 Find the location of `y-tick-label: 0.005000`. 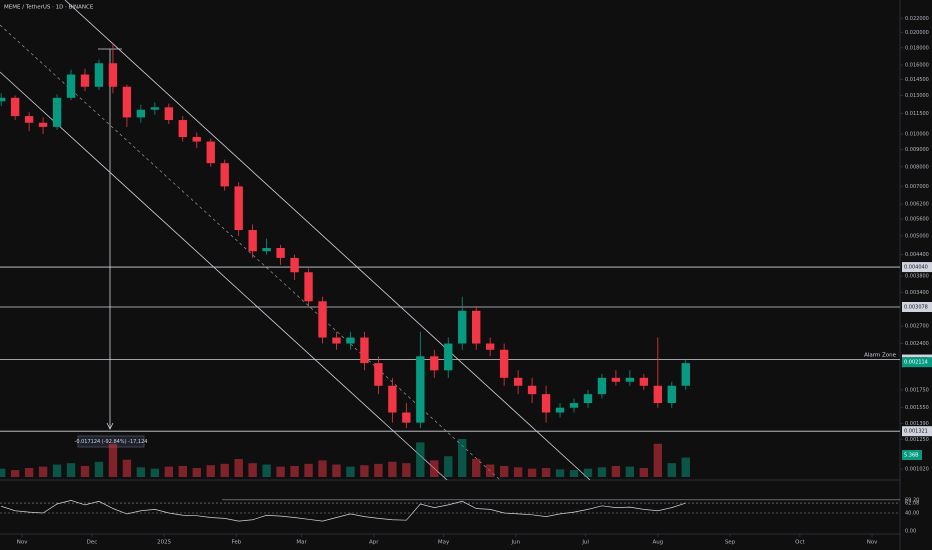

y-tick-label: 0.005000 is located at coordinates (917, 236).